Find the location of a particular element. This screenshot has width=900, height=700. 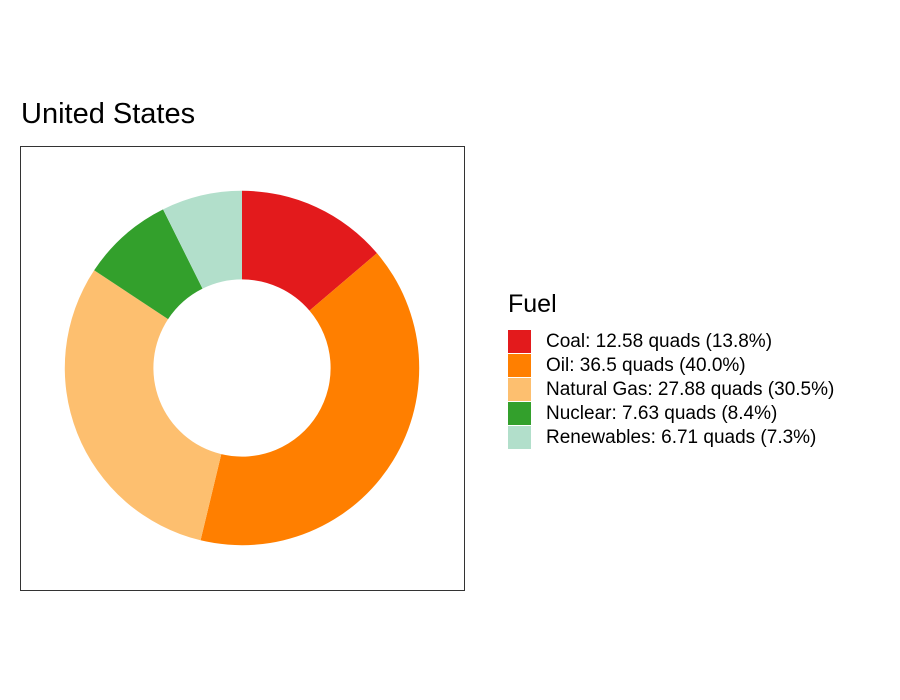

legend-key-nuclear is located at coordinates (519, 413).